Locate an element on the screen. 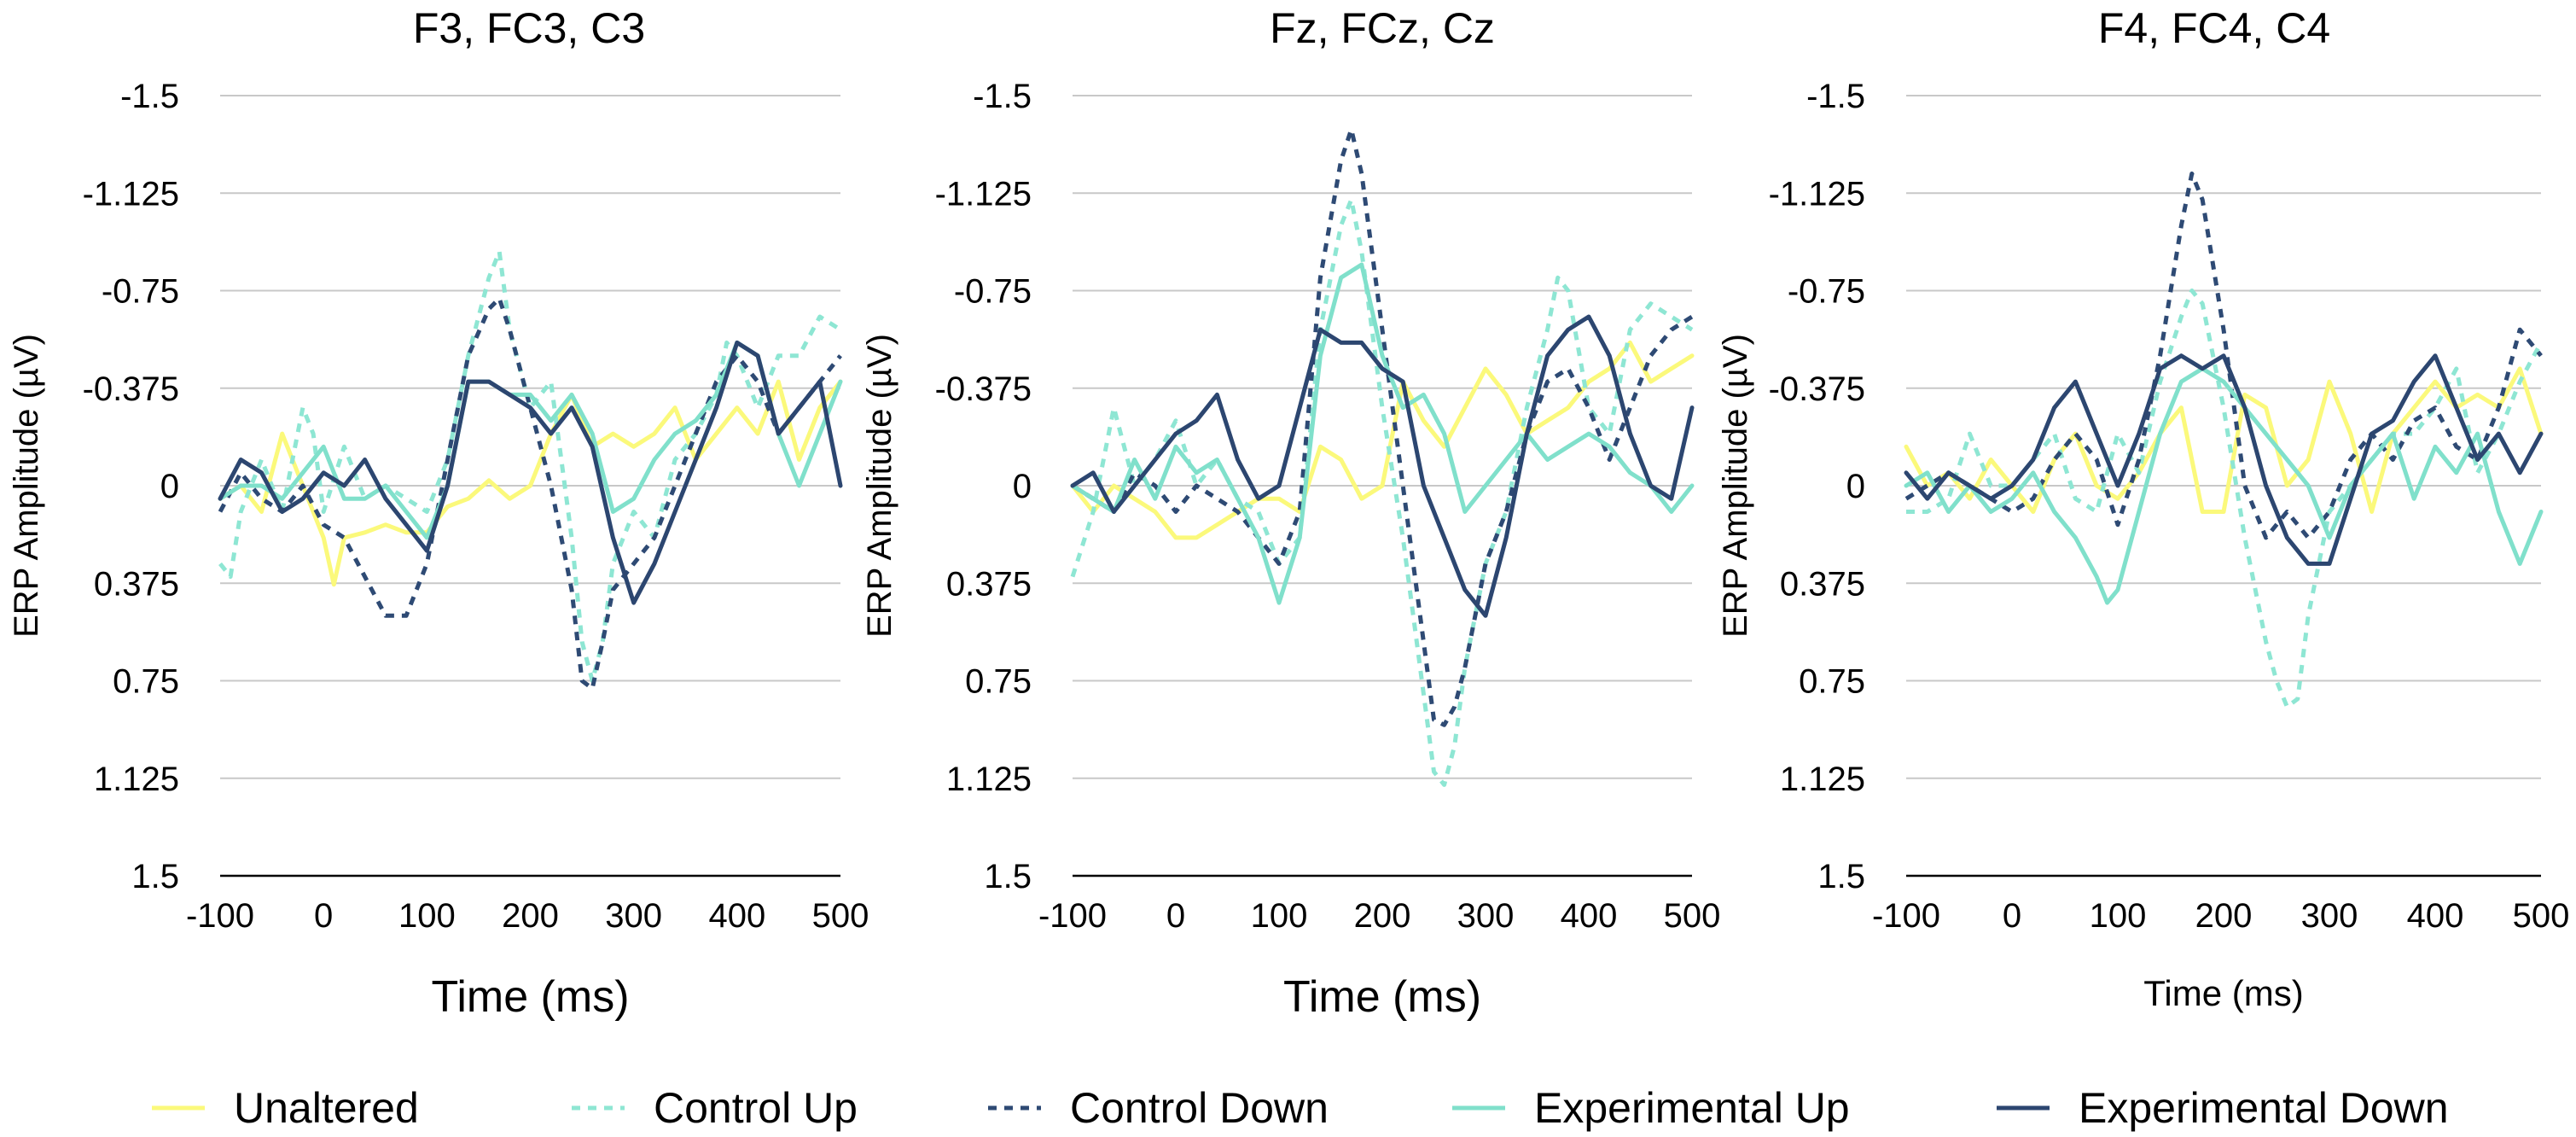  panel-title: F3, FC3, C3 is located at coordinates (529, 28).